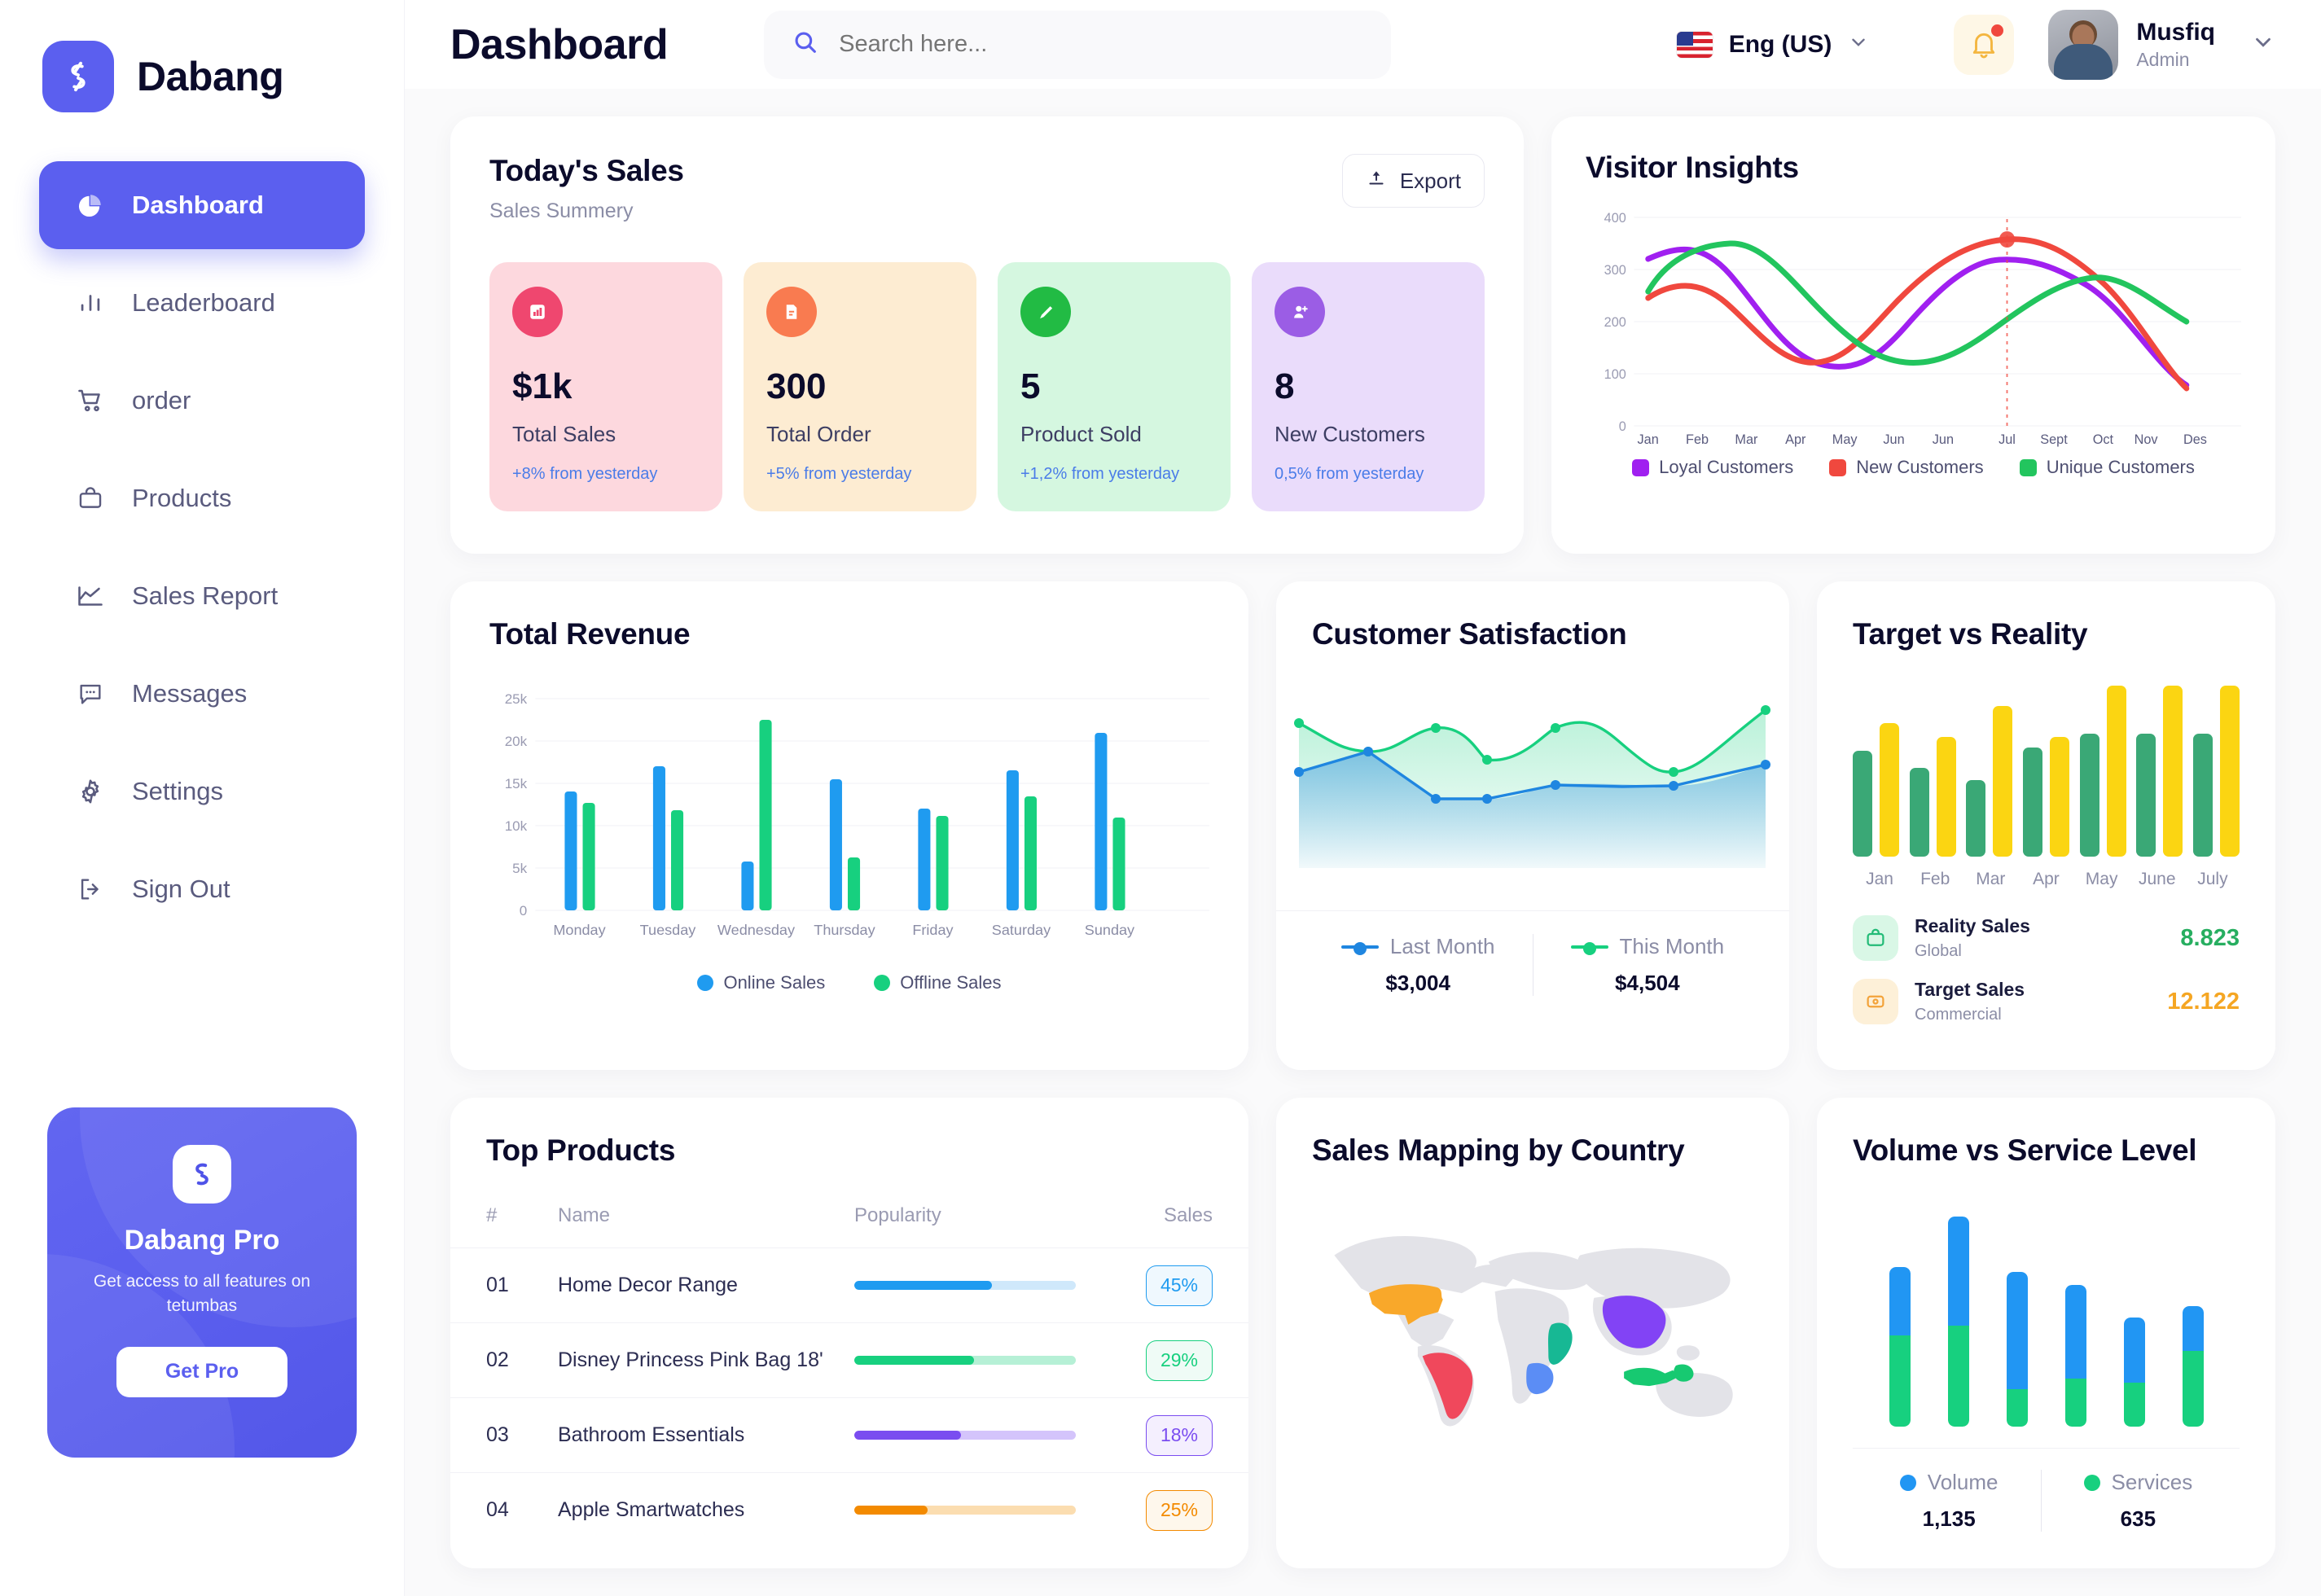  Describe the element at coordinates (796, 386) in the screenshot. I see `stat-value: 300` at that location.